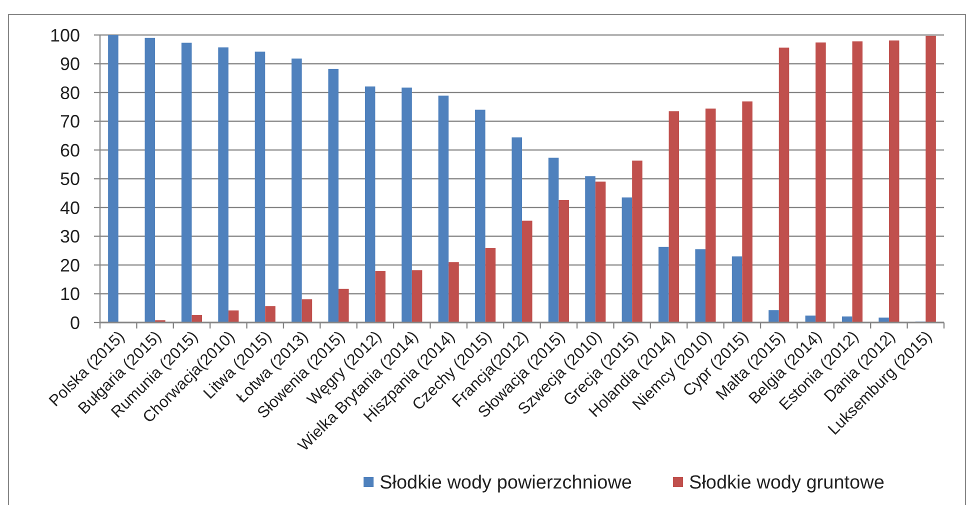 The image size is (967, 505). Describe the element at coordinates (506, 483) in the screenshot. I see `legend-label: Słodkie wody powierzchniowe` at that location.